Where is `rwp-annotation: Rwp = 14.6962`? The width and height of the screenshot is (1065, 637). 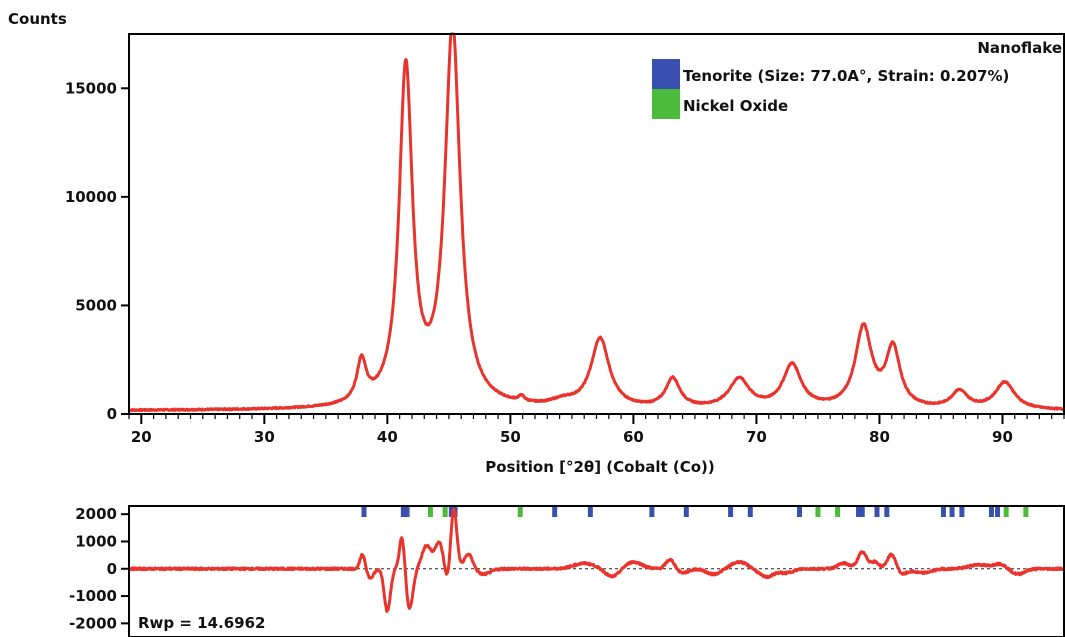 rwp-annotation: Rwp = 14.6962 is located at coordinates (201, 623).